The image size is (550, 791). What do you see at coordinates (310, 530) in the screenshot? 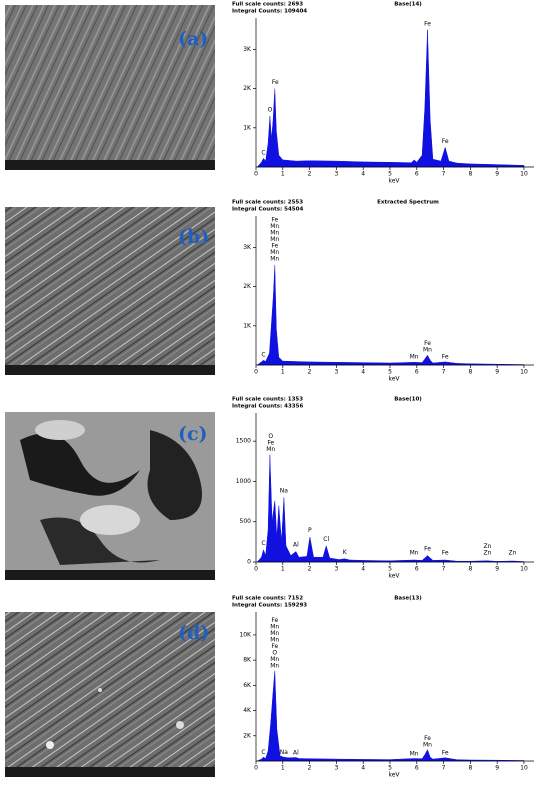
I see `peak-label: P` at bounding box center [310, 530].